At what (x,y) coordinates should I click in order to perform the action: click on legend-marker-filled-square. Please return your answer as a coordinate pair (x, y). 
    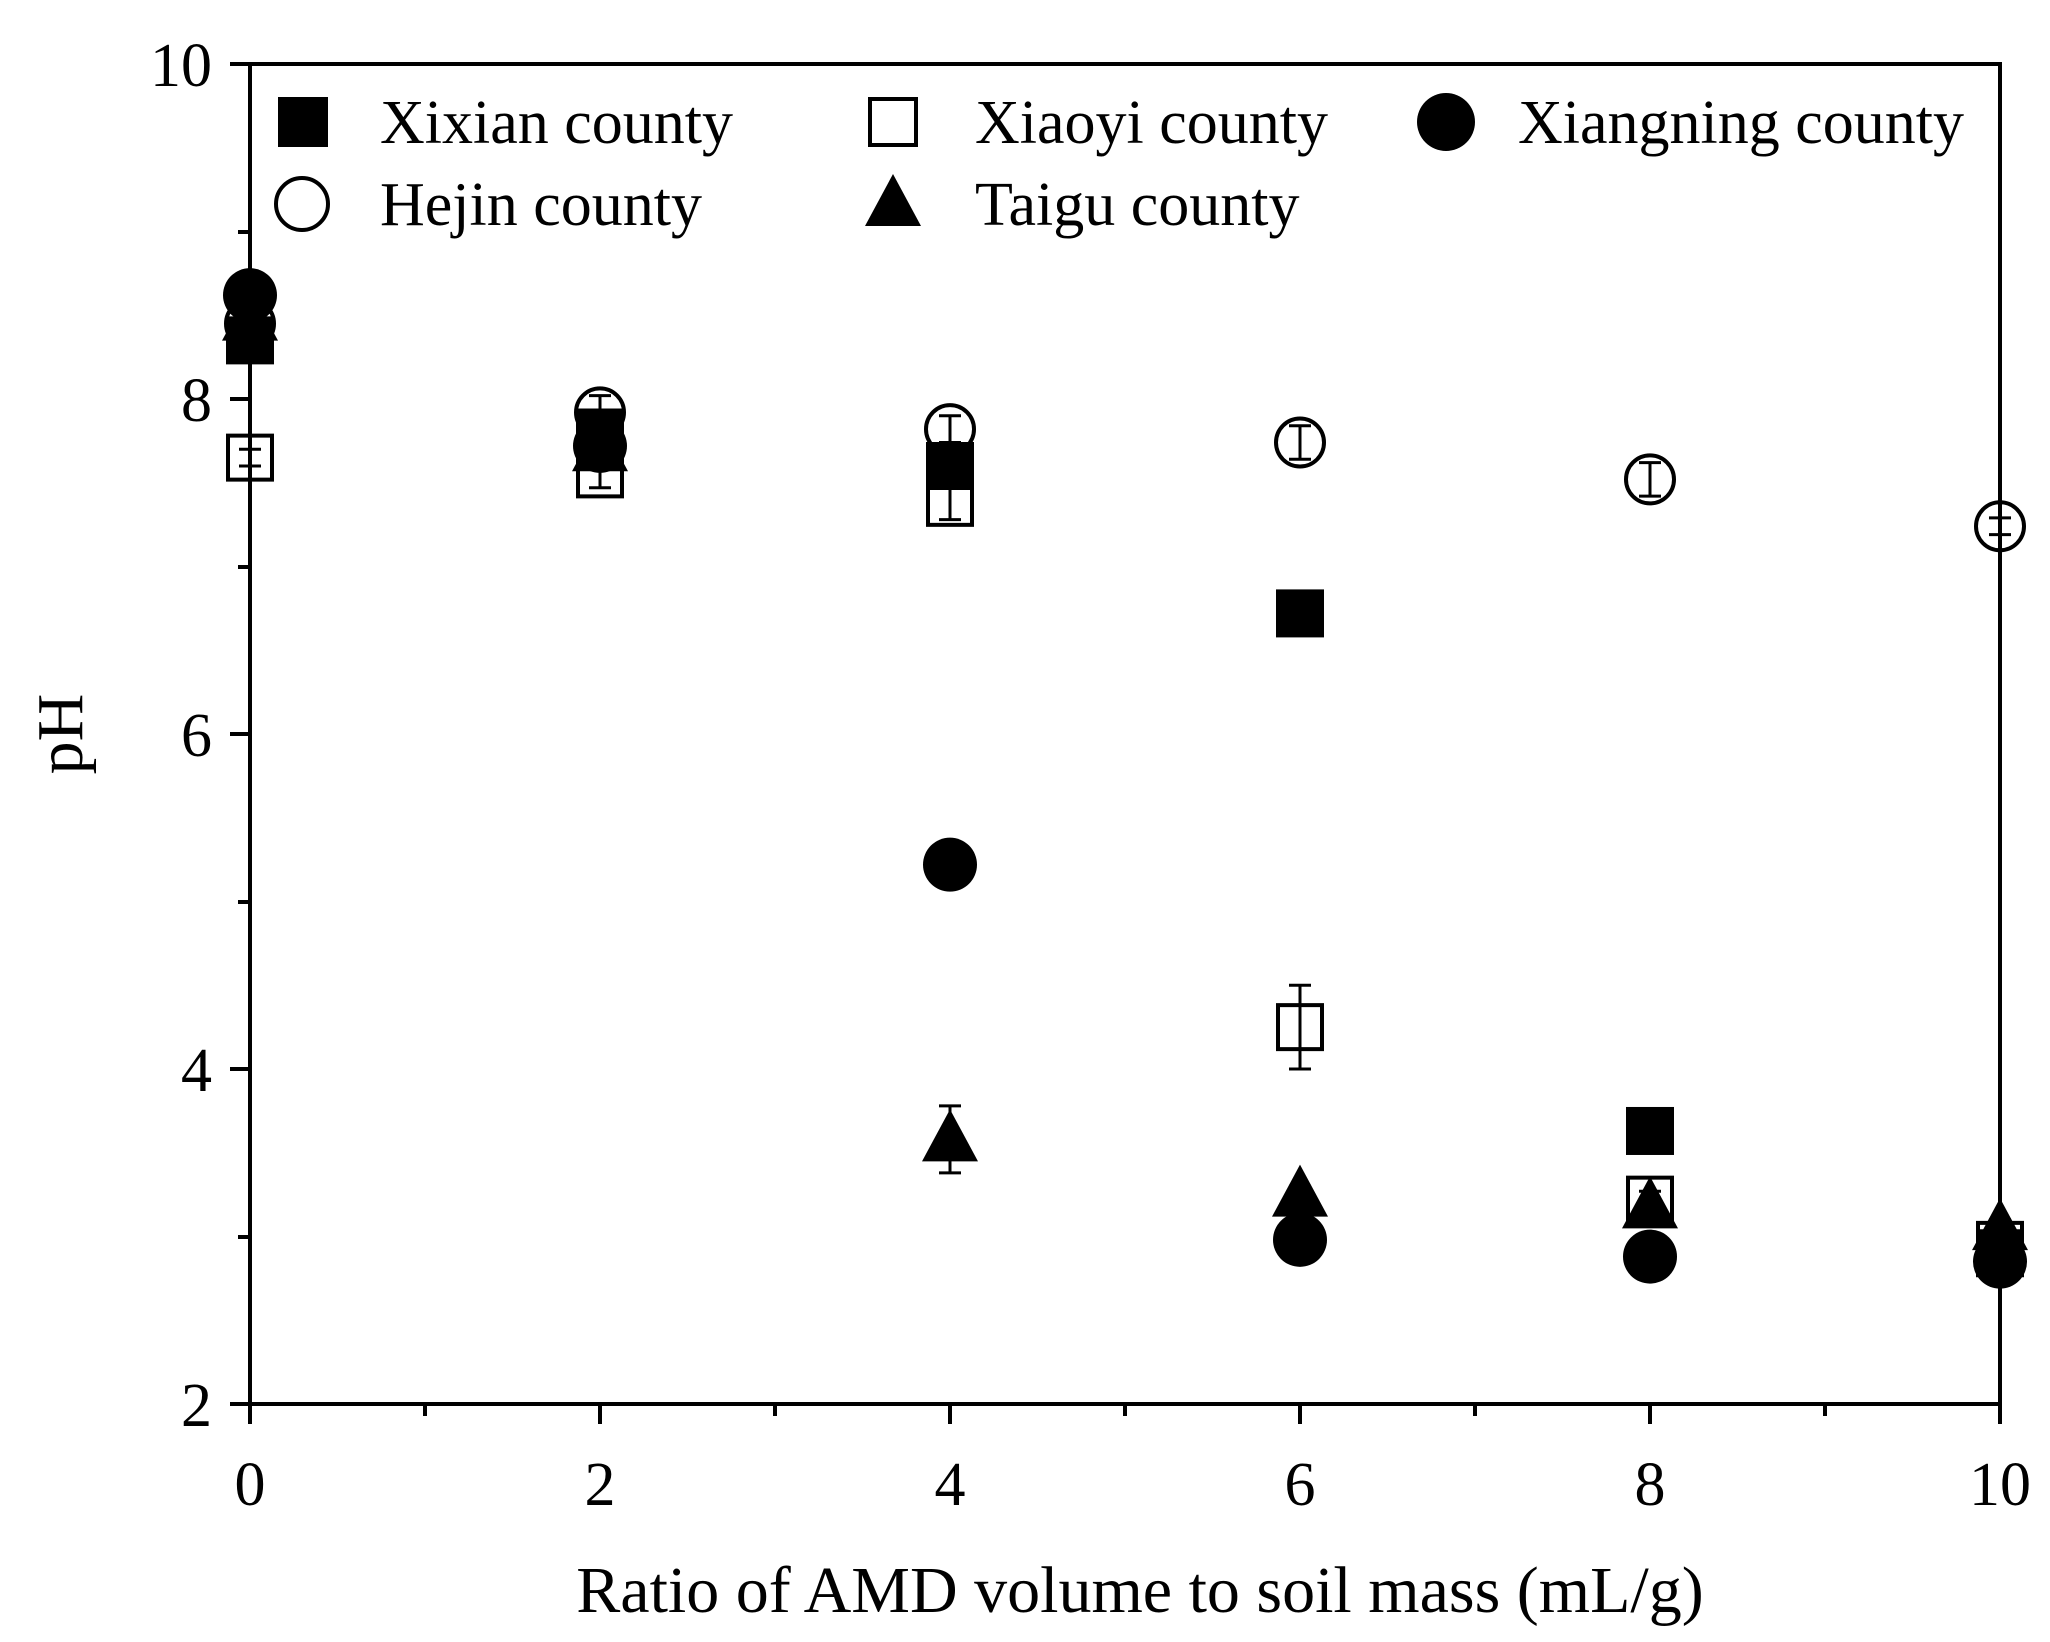
    Looking at the image, I should click on (303, 122).